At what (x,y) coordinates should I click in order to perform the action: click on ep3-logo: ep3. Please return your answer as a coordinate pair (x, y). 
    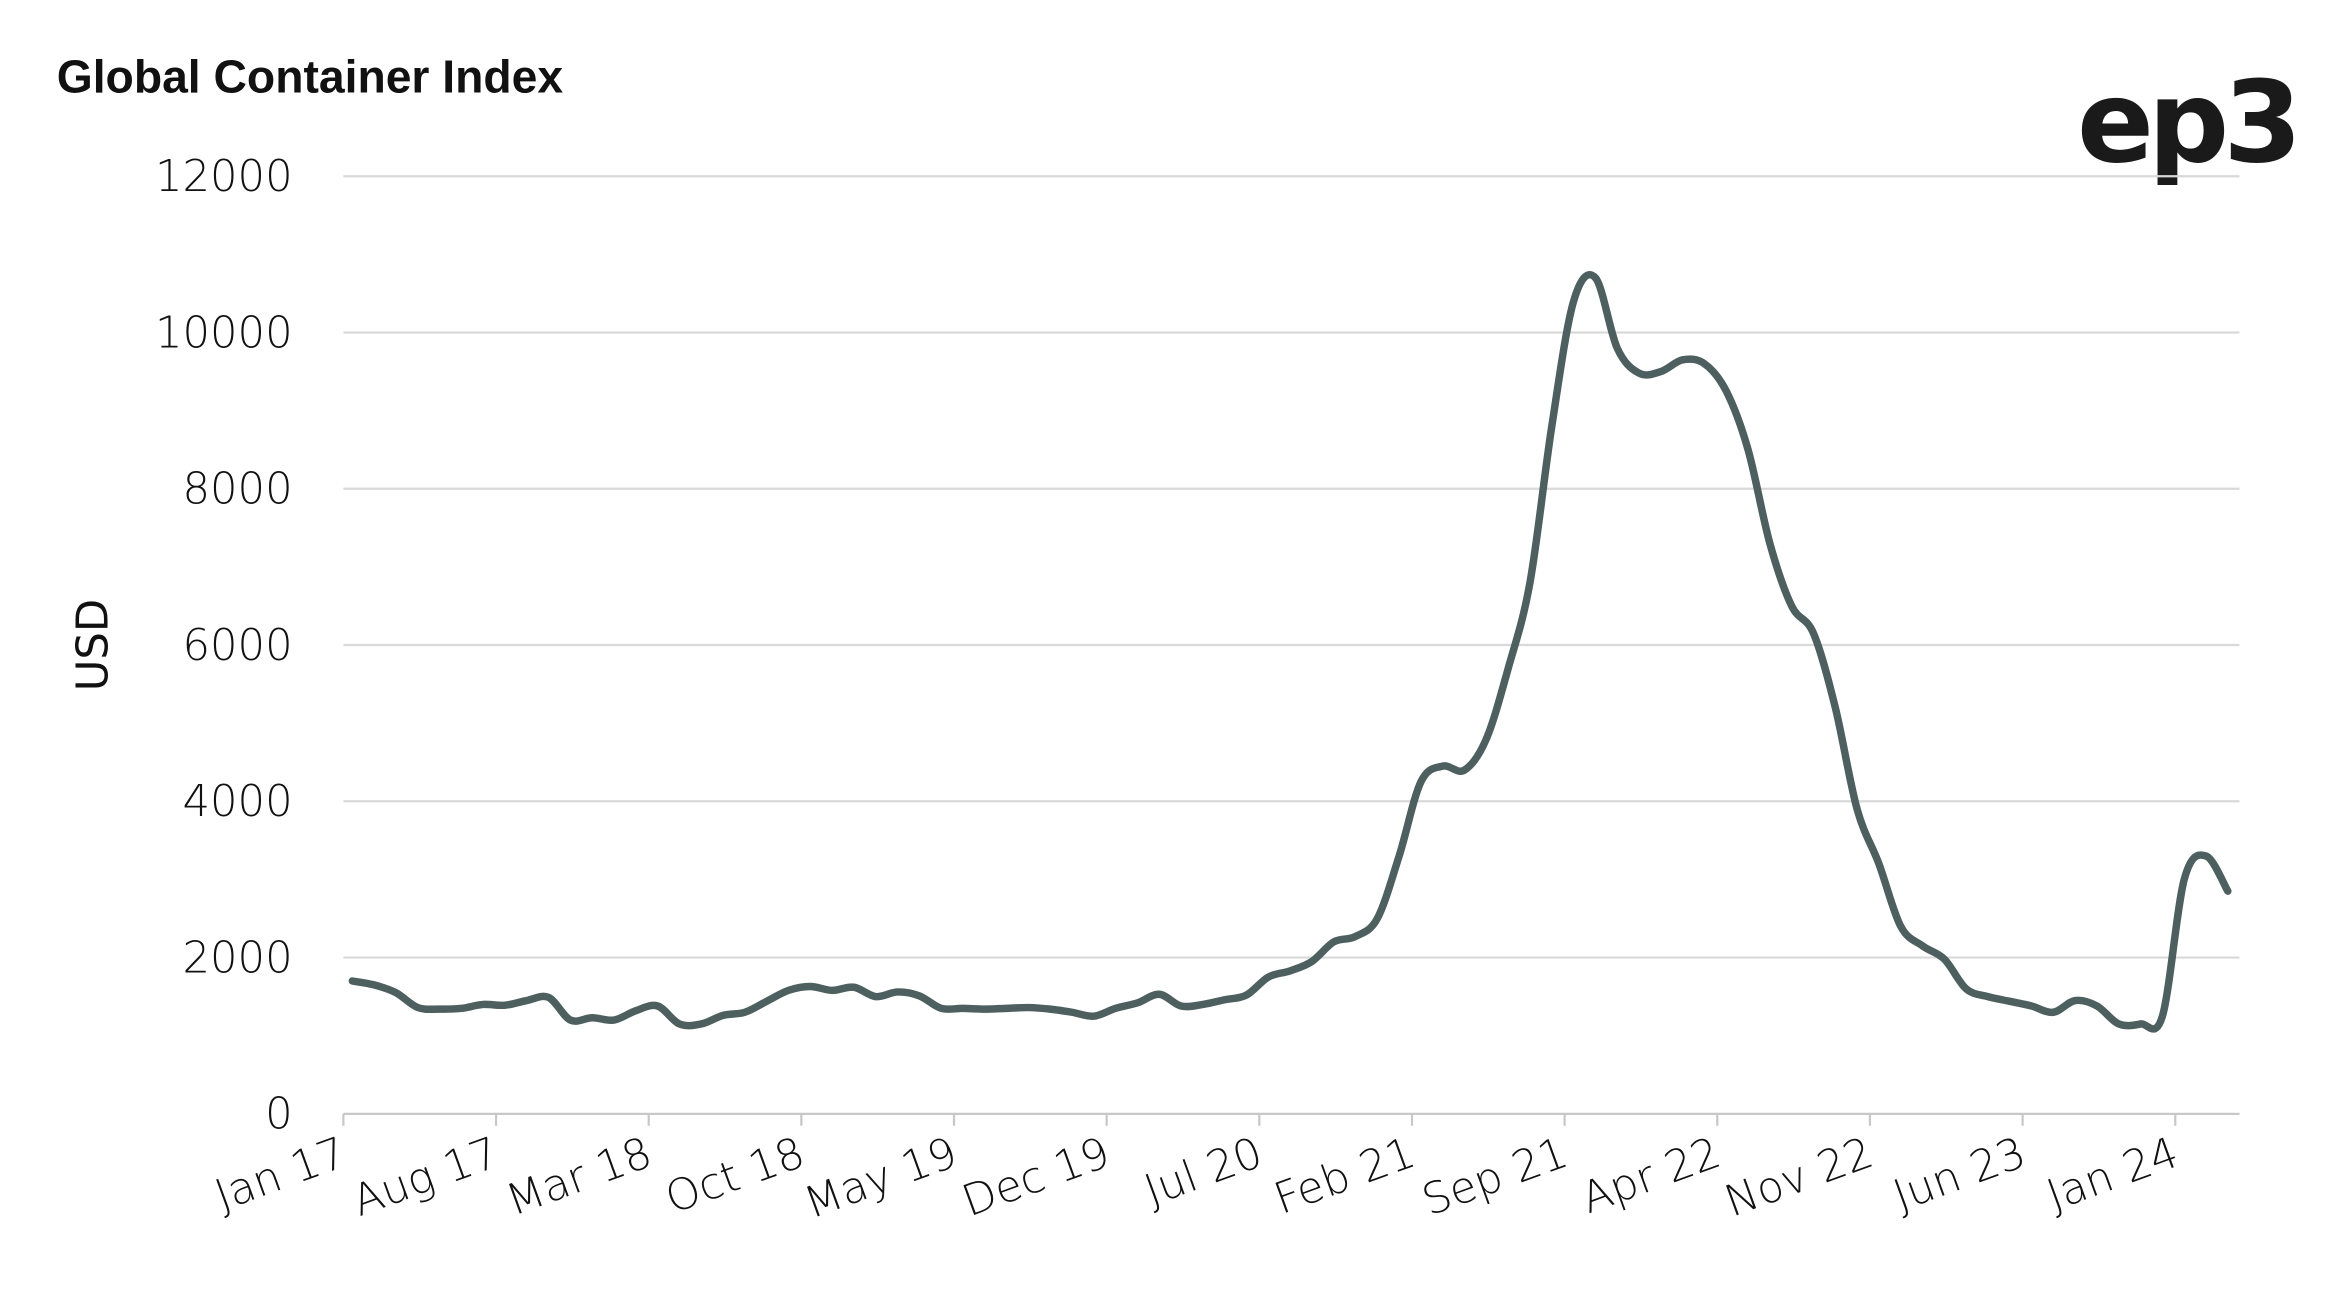
    Looking at the image, I should click on (2186, 122).